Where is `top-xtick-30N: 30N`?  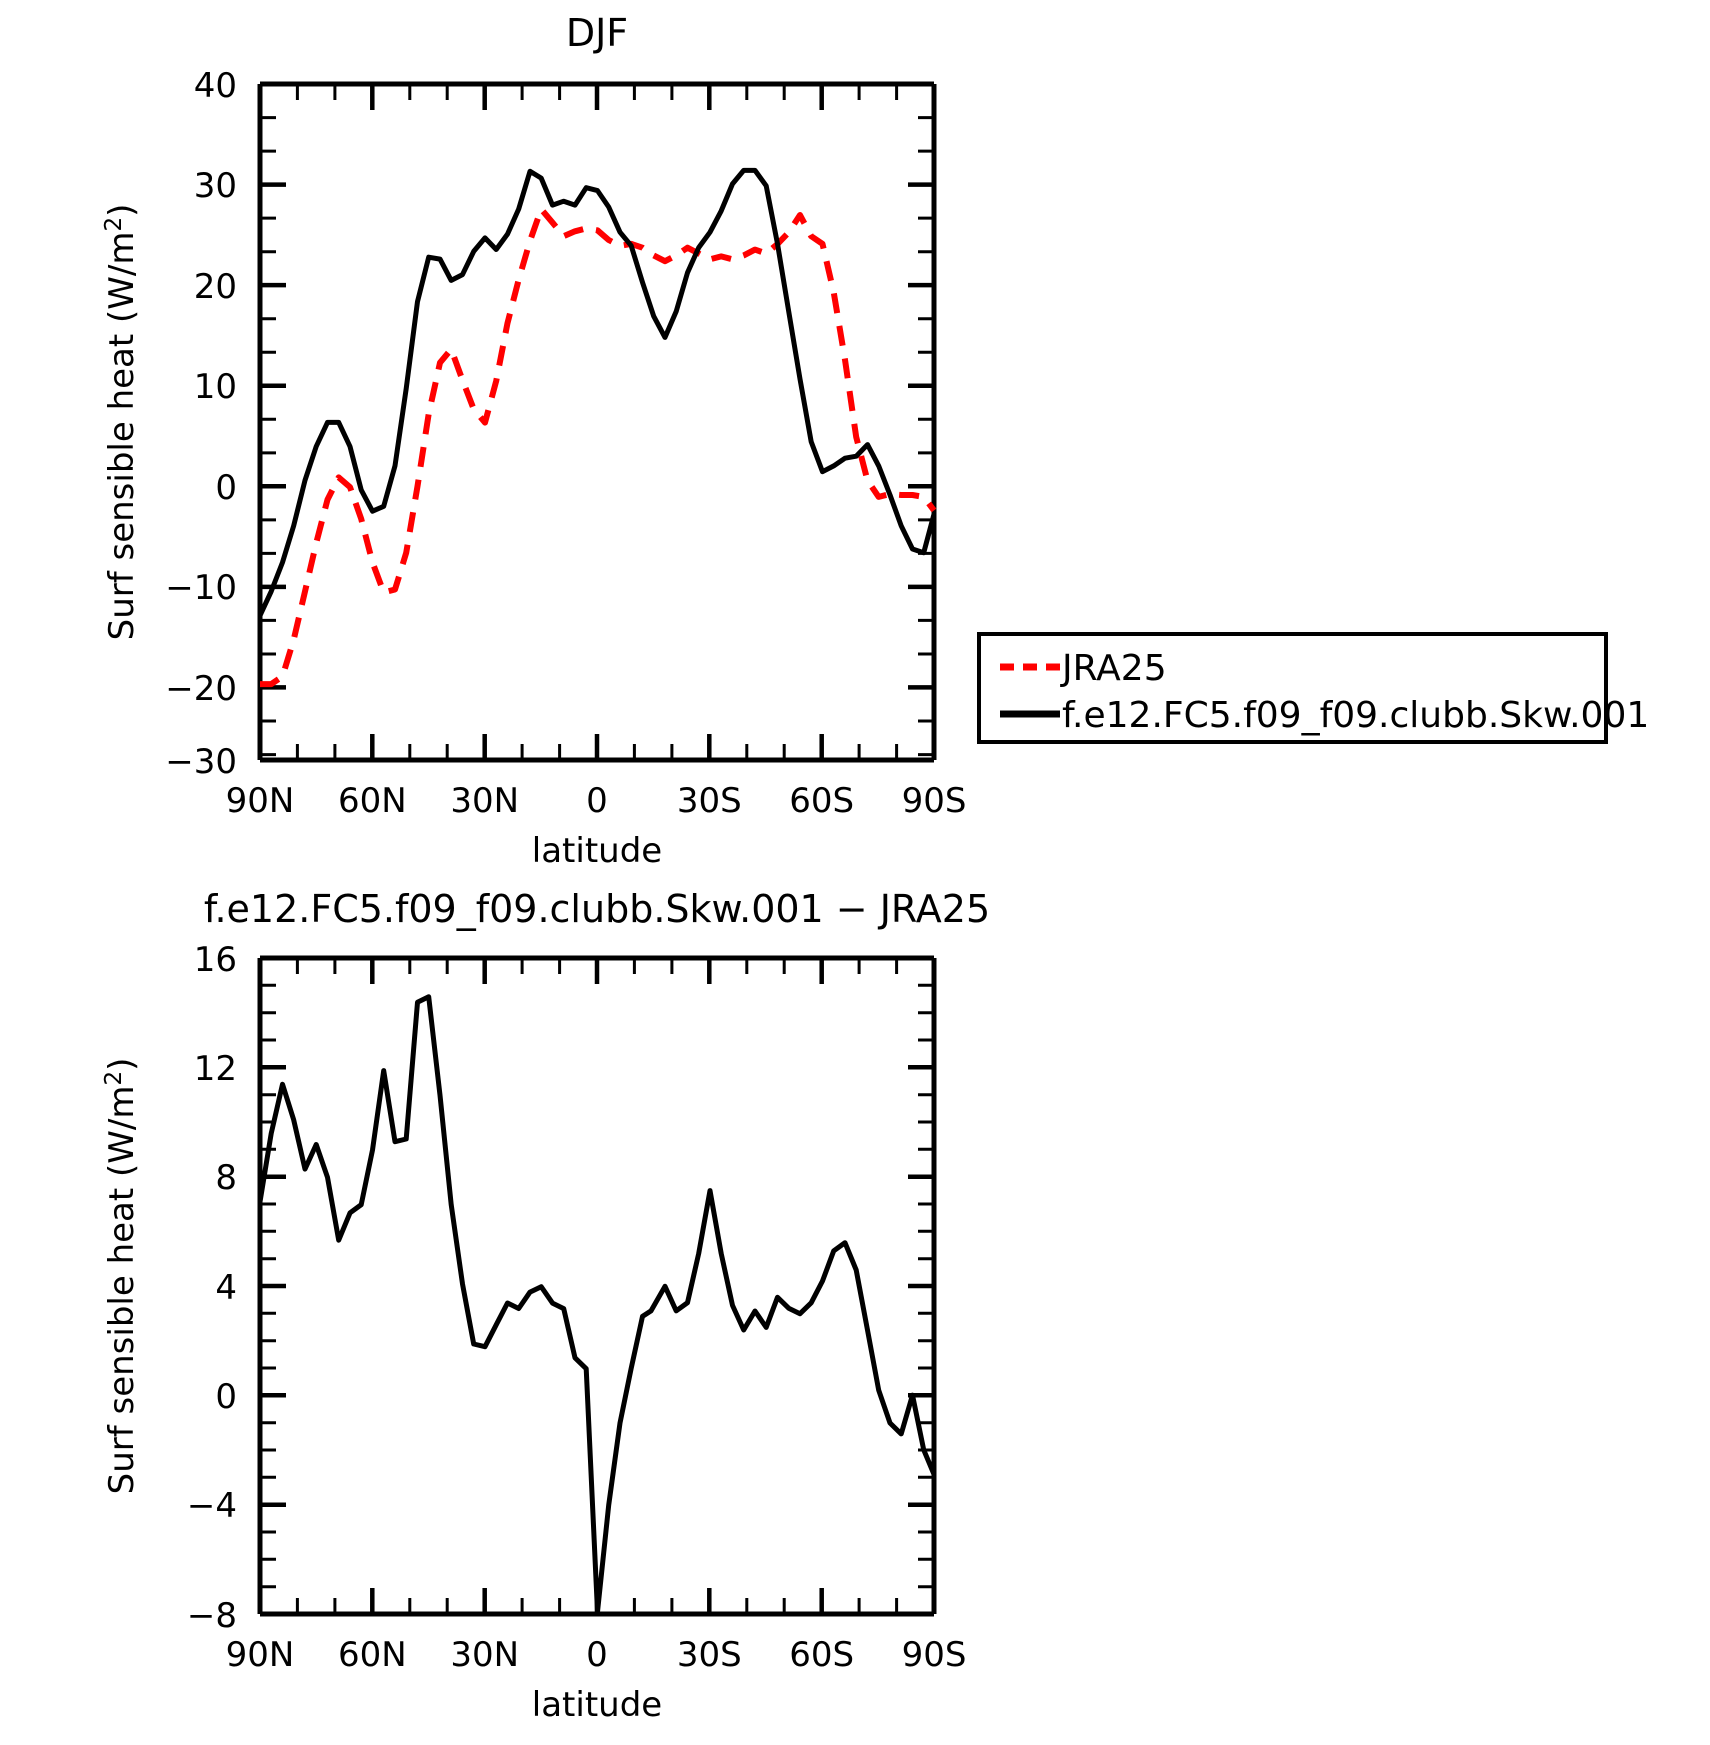
top-xtick-30N: 30N is located at coordinates (484, 801).